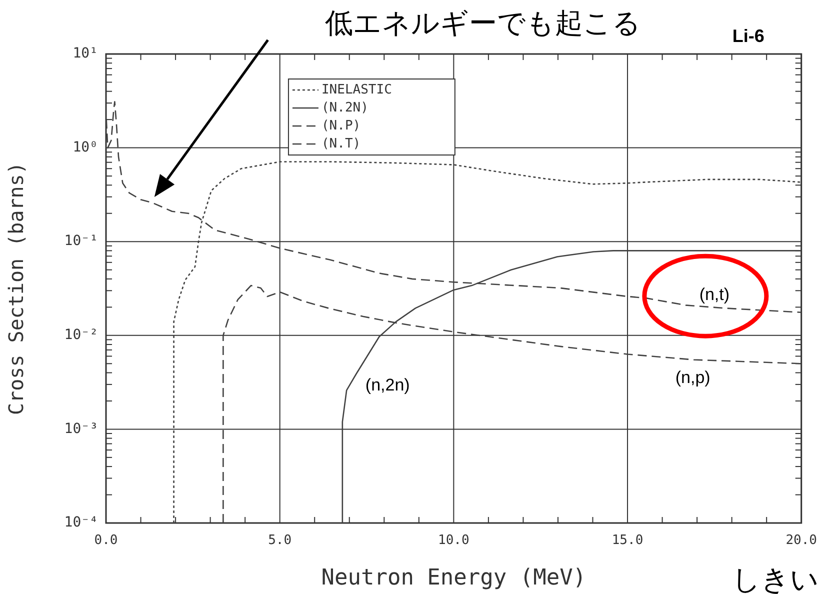 The width and height of the screenshot is (827, 594). I want to click on annotation: (n,2n), so click(387, 385).